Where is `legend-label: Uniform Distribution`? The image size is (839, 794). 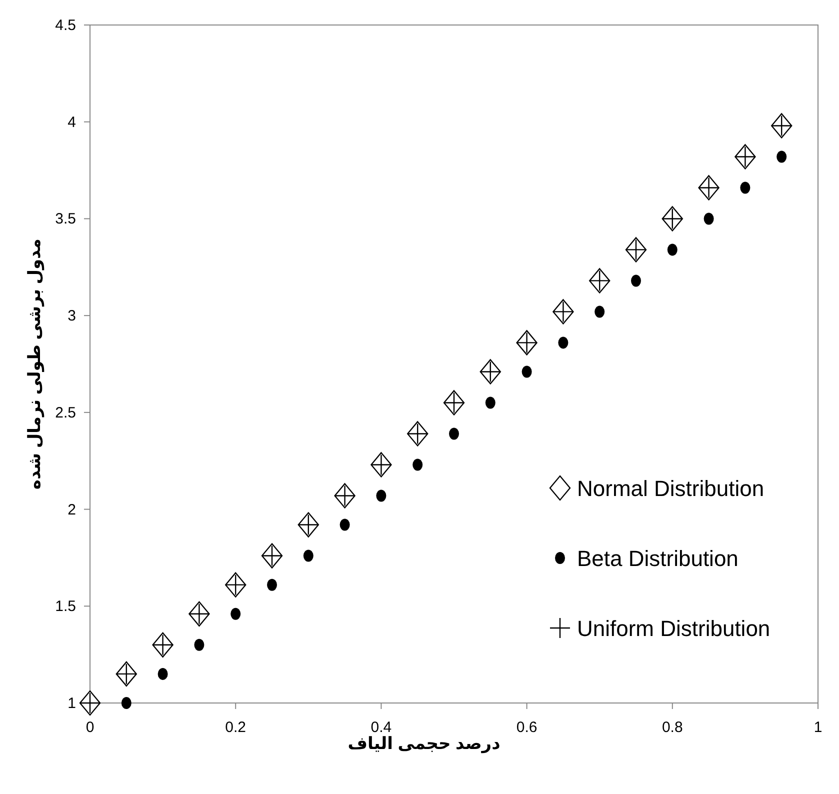 legend-label: Uniform Distribution is located at coordinates (673, 628).